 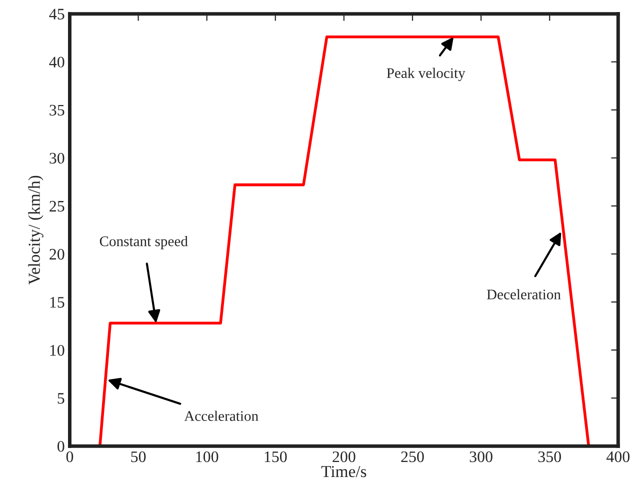 I want to click on y-tick-label: 20, so click(x=57, y=254).